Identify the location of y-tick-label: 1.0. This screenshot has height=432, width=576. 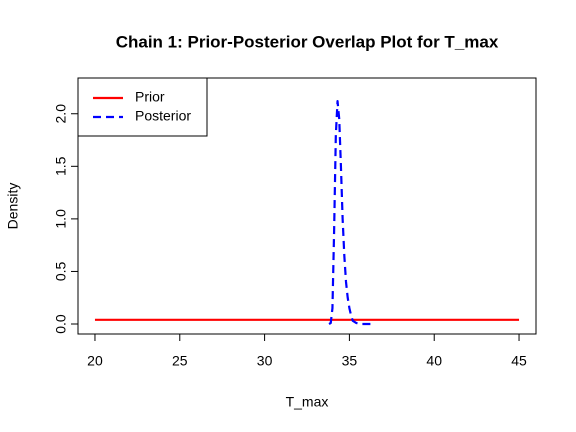
(61, 219).